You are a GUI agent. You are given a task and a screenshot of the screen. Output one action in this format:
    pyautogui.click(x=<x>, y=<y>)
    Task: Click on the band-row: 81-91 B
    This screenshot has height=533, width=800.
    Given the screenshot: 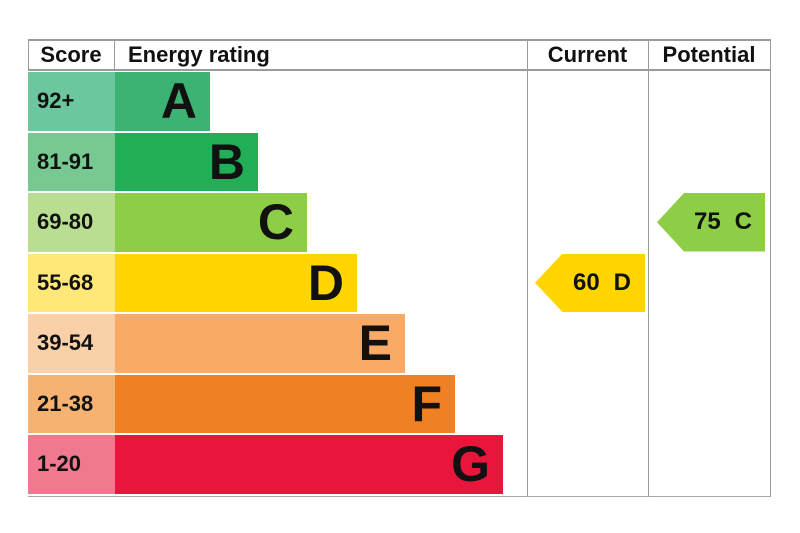 What is the action you would take?
    pyautogui.click(x=278, y=161)
    